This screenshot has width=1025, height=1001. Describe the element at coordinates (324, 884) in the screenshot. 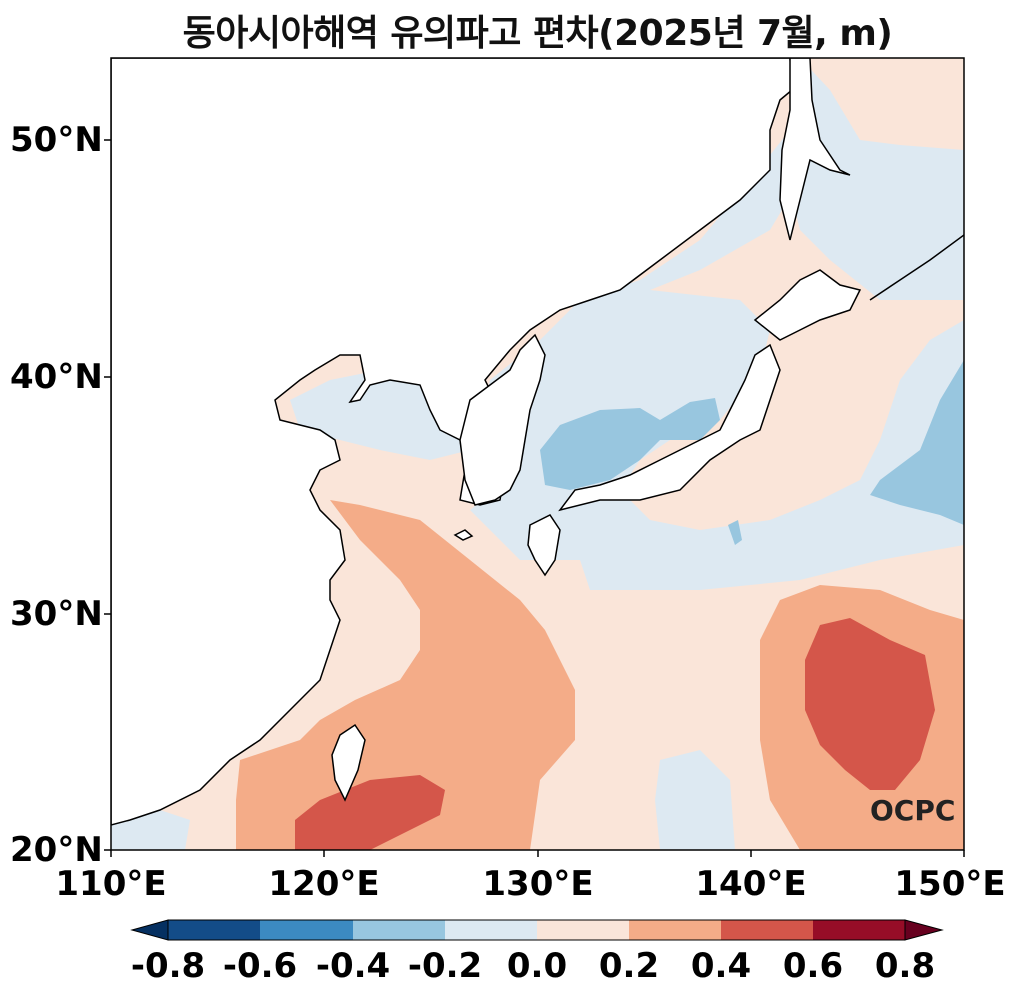

I see `lon-tick-label: 120°E` at that location.